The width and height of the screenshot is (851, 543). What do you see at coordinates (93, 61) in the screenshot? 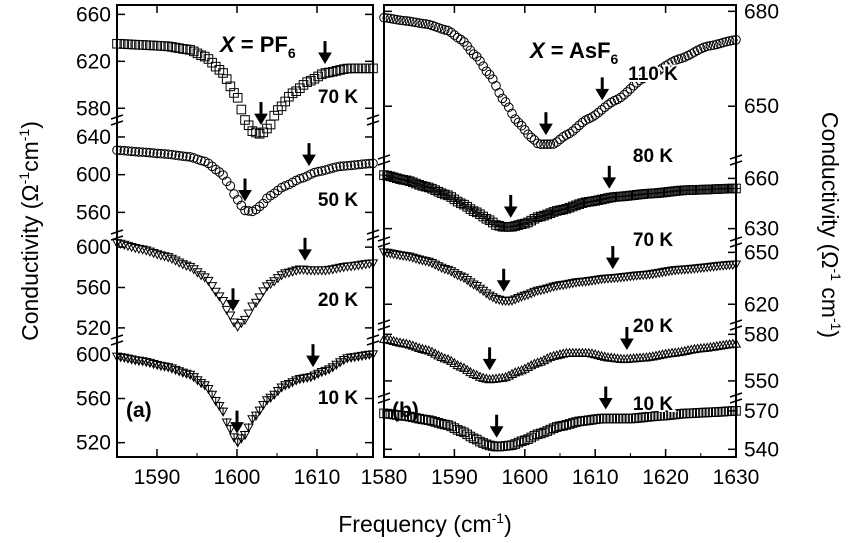
I see `y-tick-label: 620` at bounding box center [93, 61].